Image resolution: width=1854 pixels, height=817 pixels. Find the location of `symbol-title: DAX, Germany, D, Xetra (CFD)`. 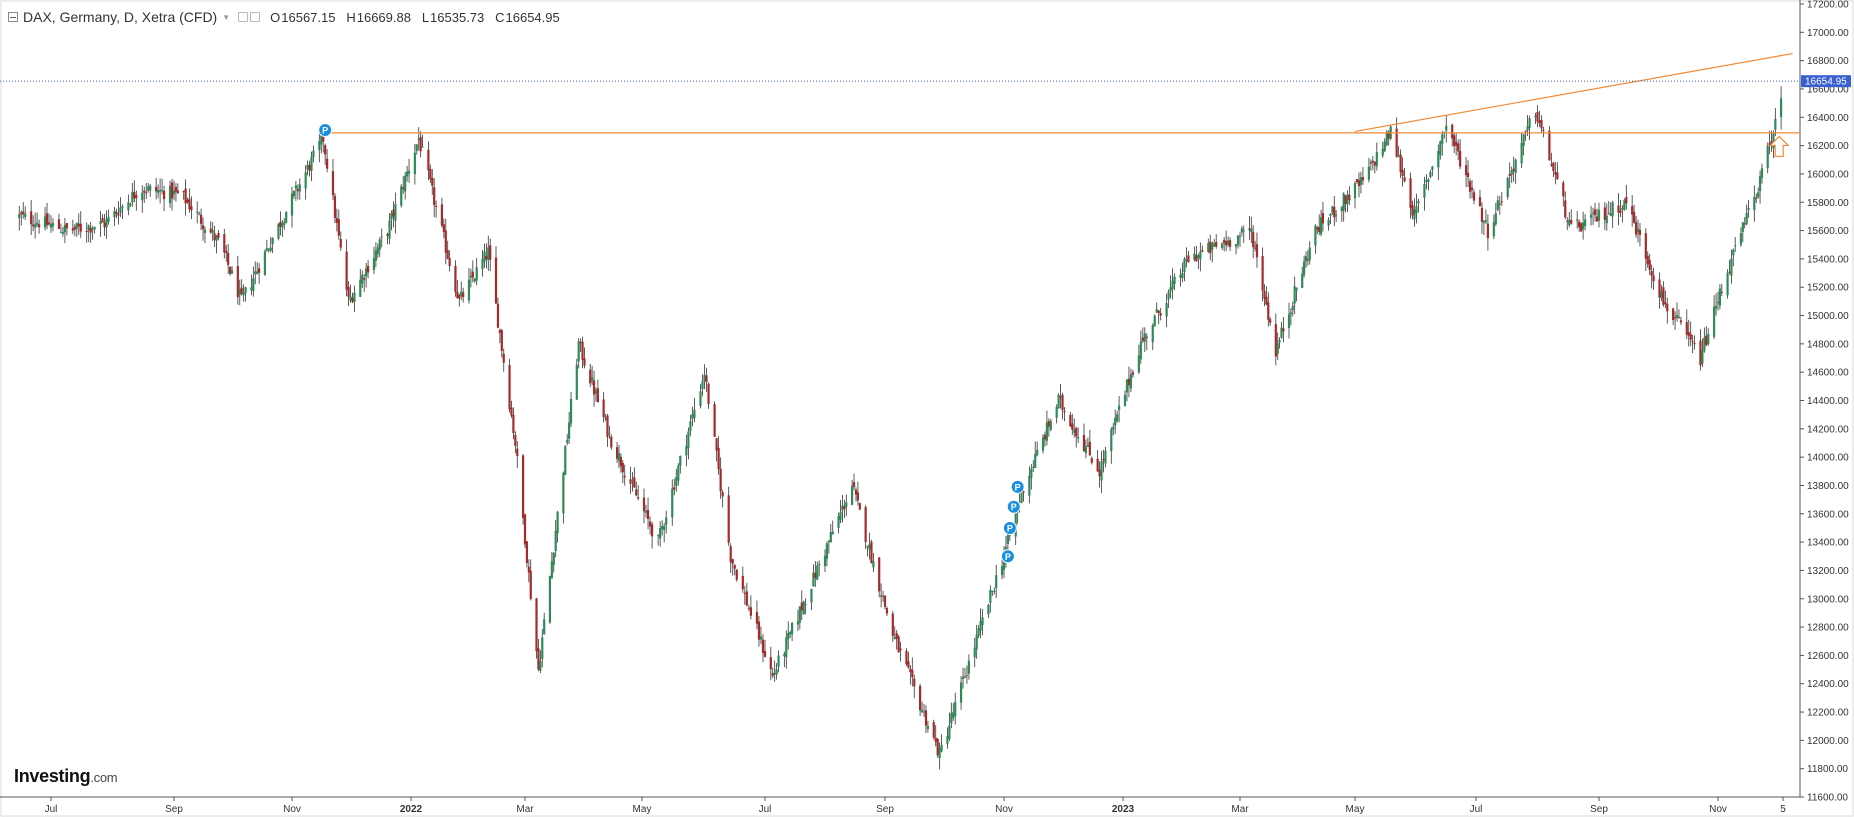

symbol-title: DAX, Germany, D, Xetra (CFD) is located at coordinates (120, 17).